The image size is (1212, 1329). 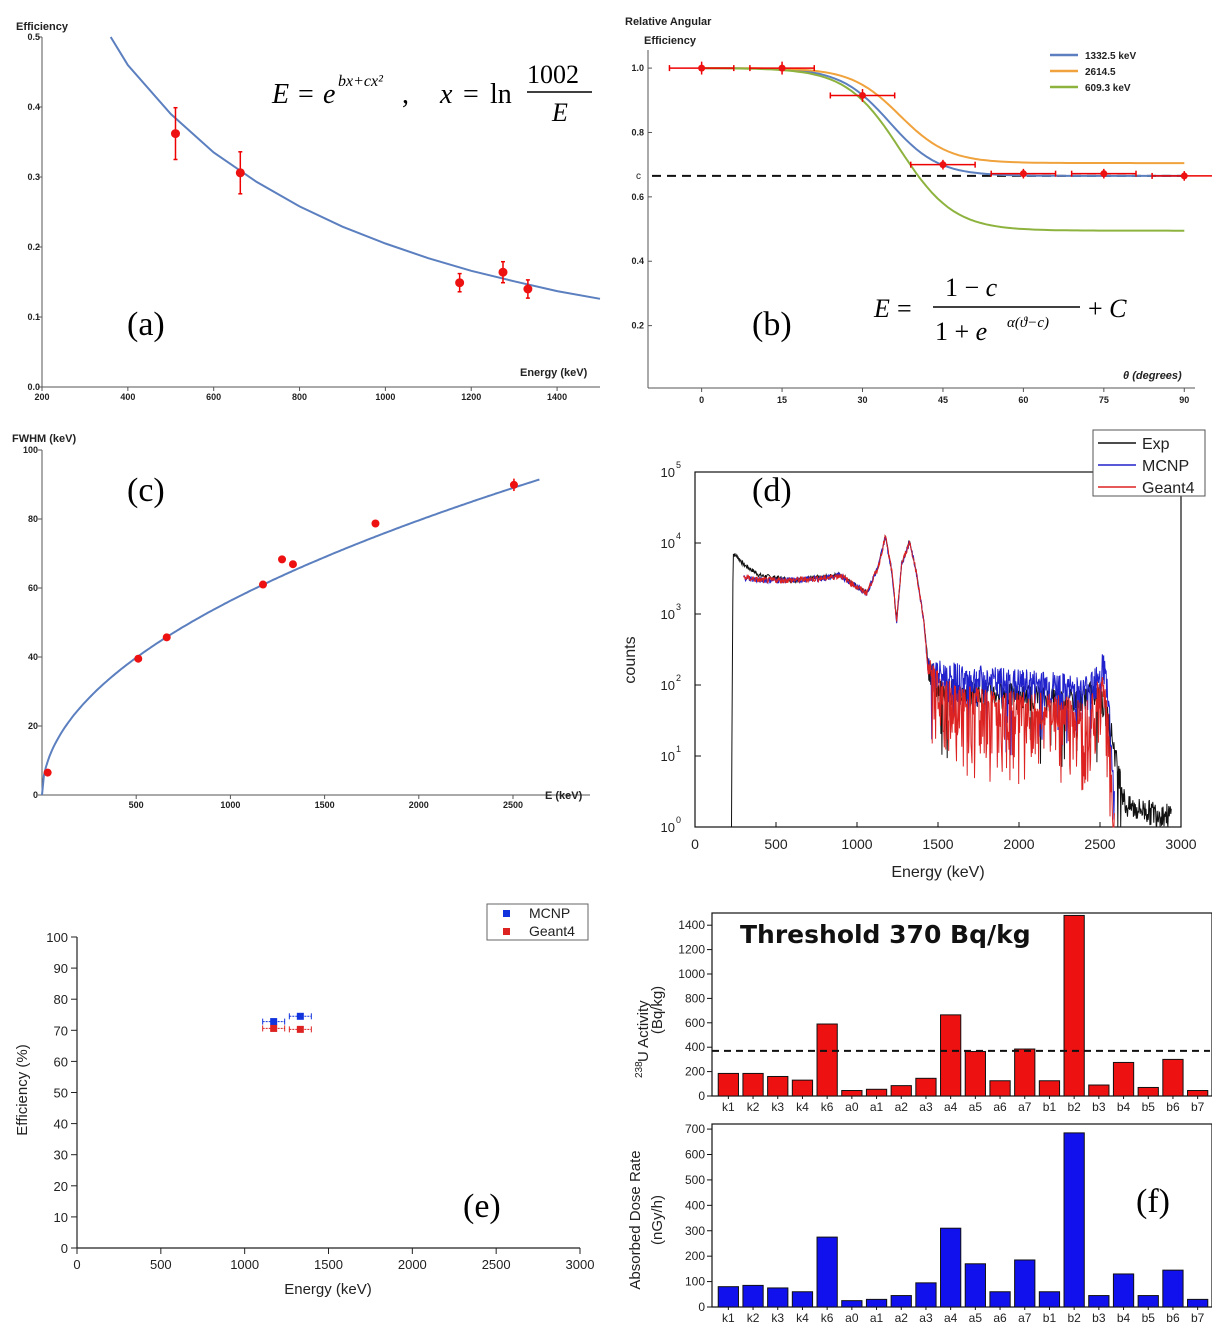 I want to click on panel-b-xlabel: θ (degrees), so click(x=1152, y=376).